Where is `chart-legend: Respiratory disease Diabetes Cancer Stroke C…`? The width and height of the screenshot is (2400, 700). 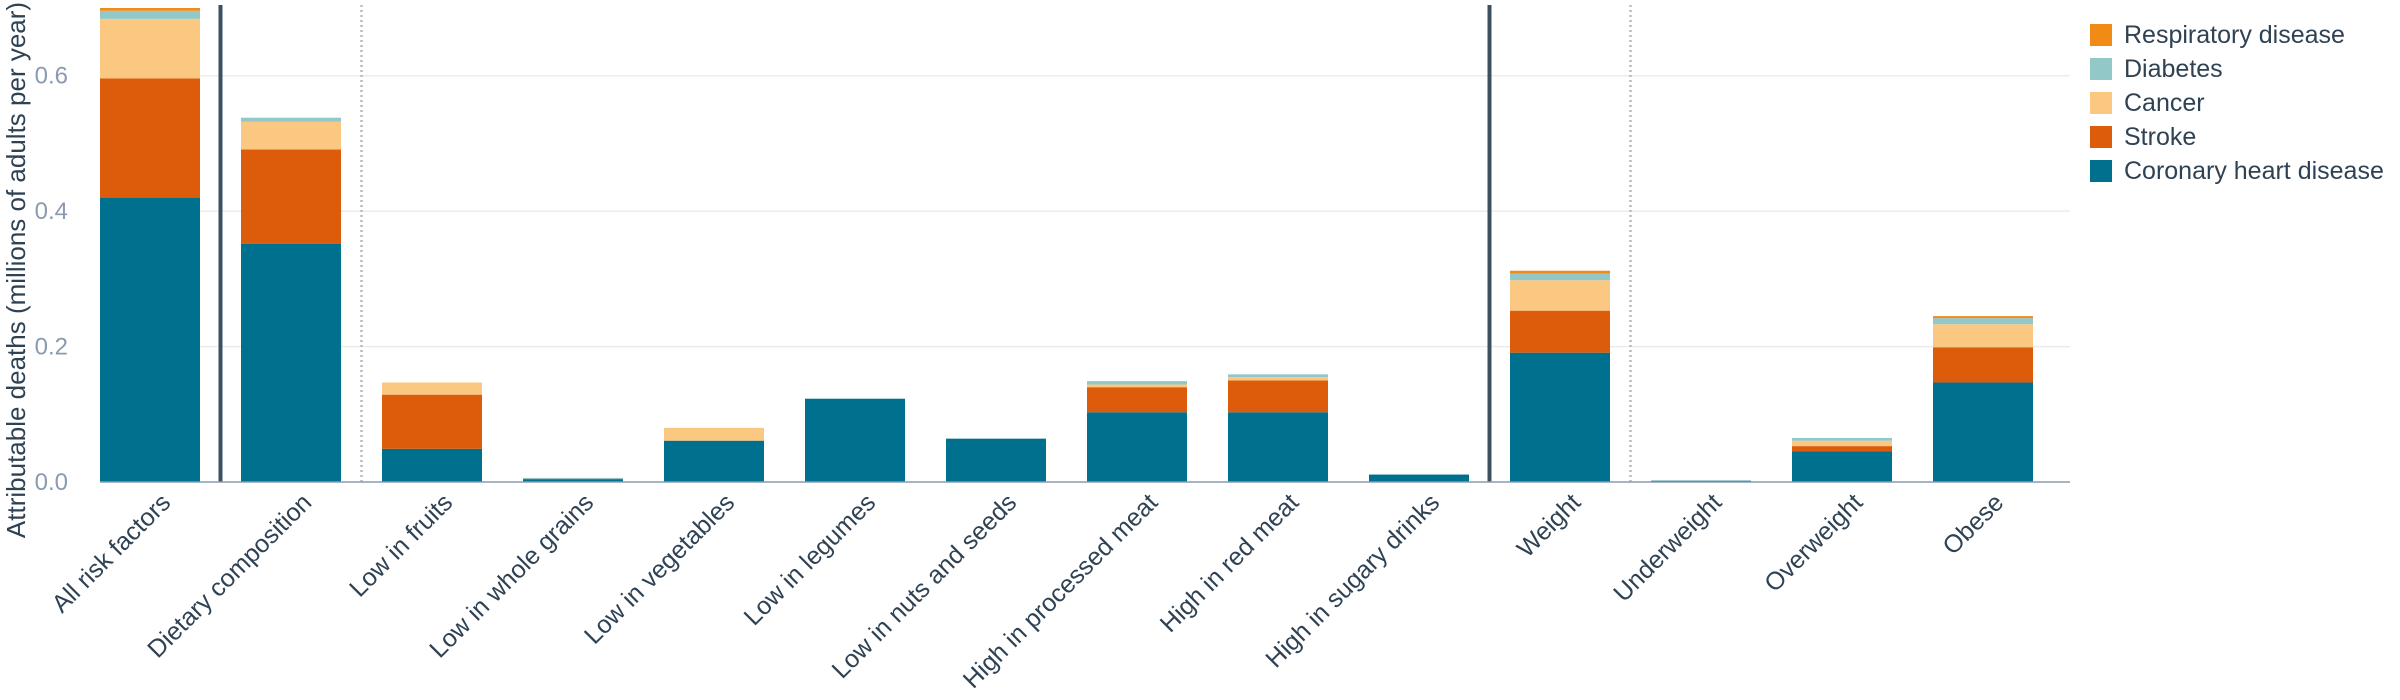
chart-legend: Respiratory disease Diabetes Cancer Stroke C… is located at coordinates (2237, 103).